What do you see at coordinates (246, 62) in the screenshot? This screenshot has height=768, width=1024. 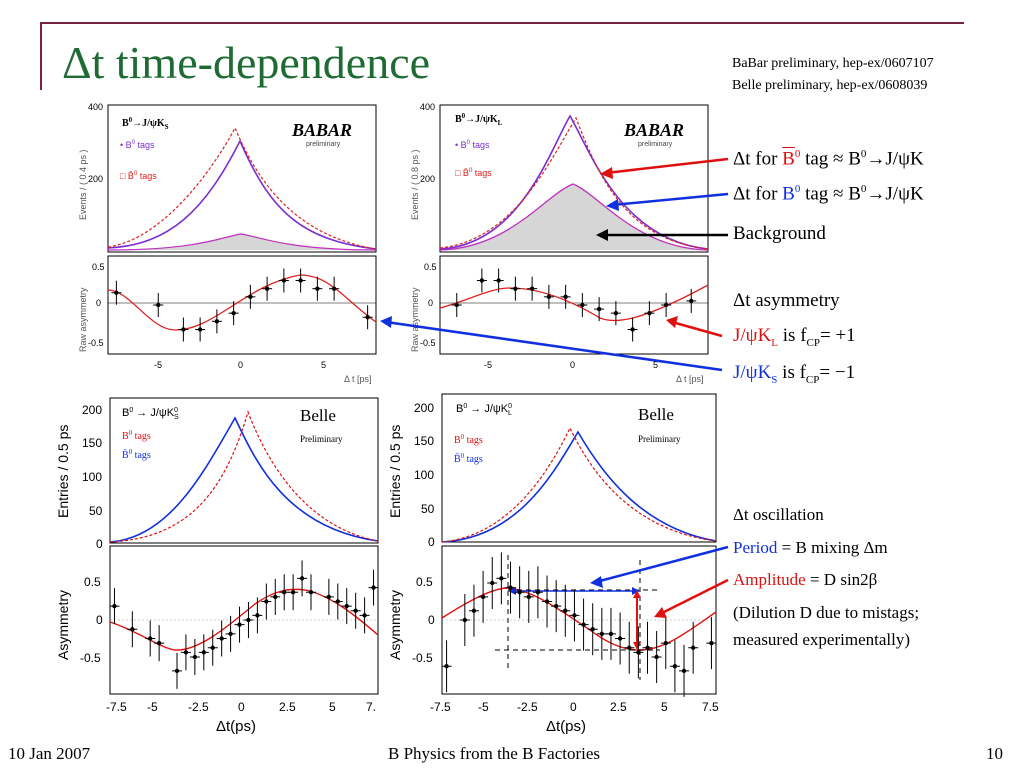 I see `slide-title: Δt time-dependence` at bounding box center [246, 62].